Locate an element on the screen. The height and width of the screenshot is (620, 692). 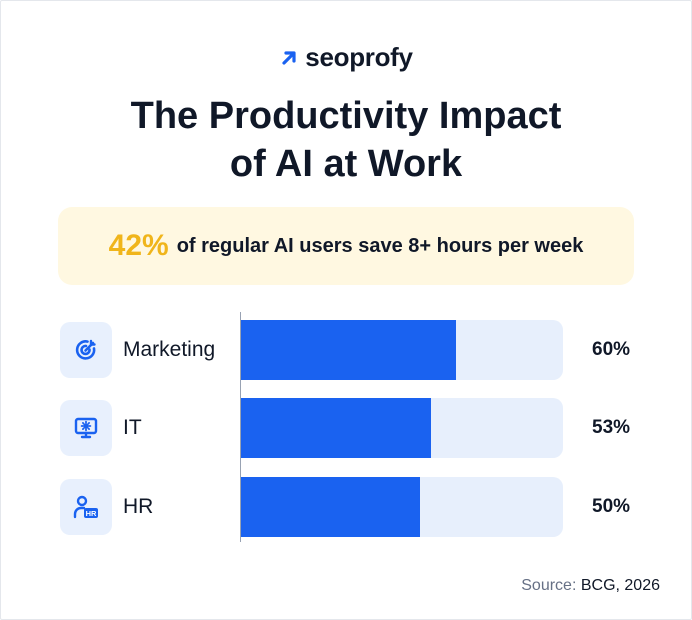
value-label: 53% is located at coordinates (611, 427).